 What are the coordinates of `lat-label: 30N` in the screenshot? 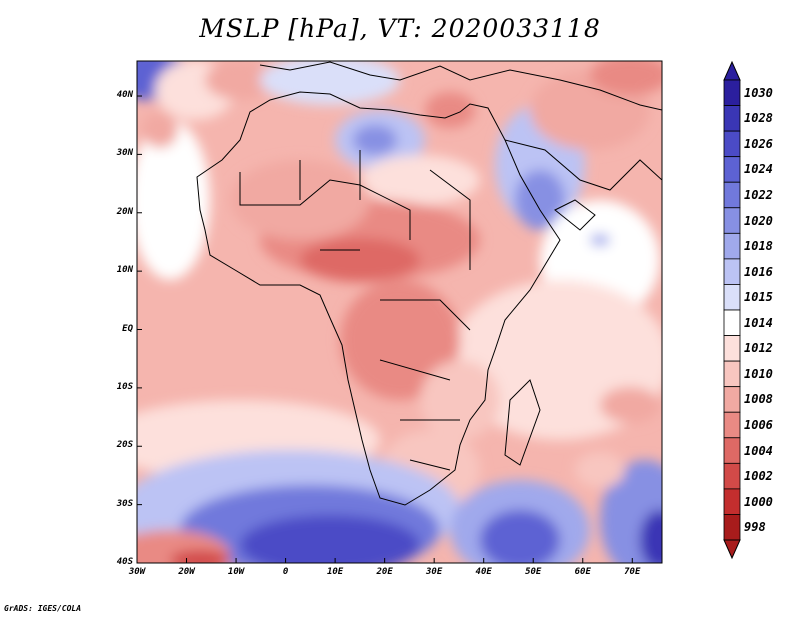 It's located at (124, 153).